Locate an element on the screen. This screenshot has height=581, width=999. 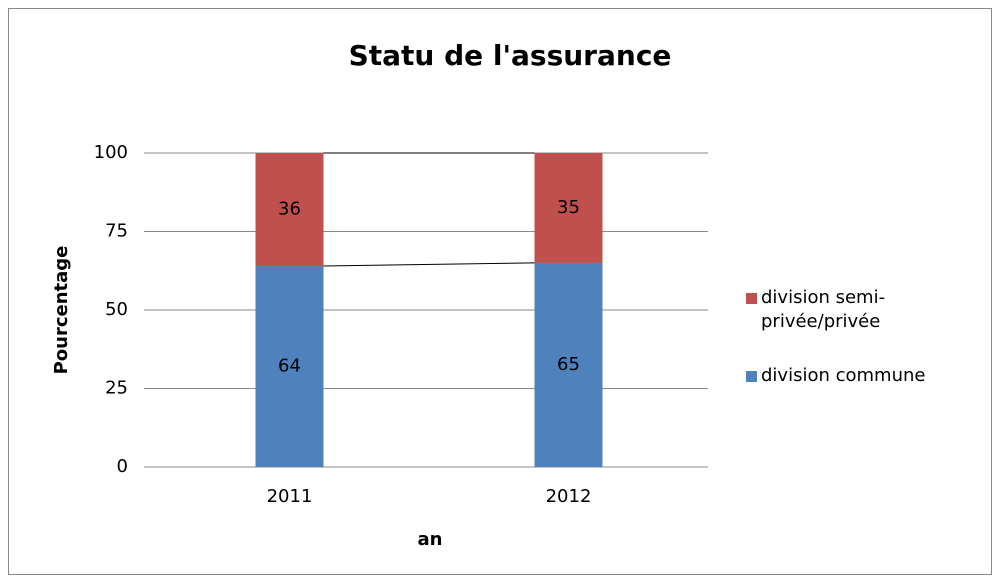
series-line is located at coordinates (429, 264).